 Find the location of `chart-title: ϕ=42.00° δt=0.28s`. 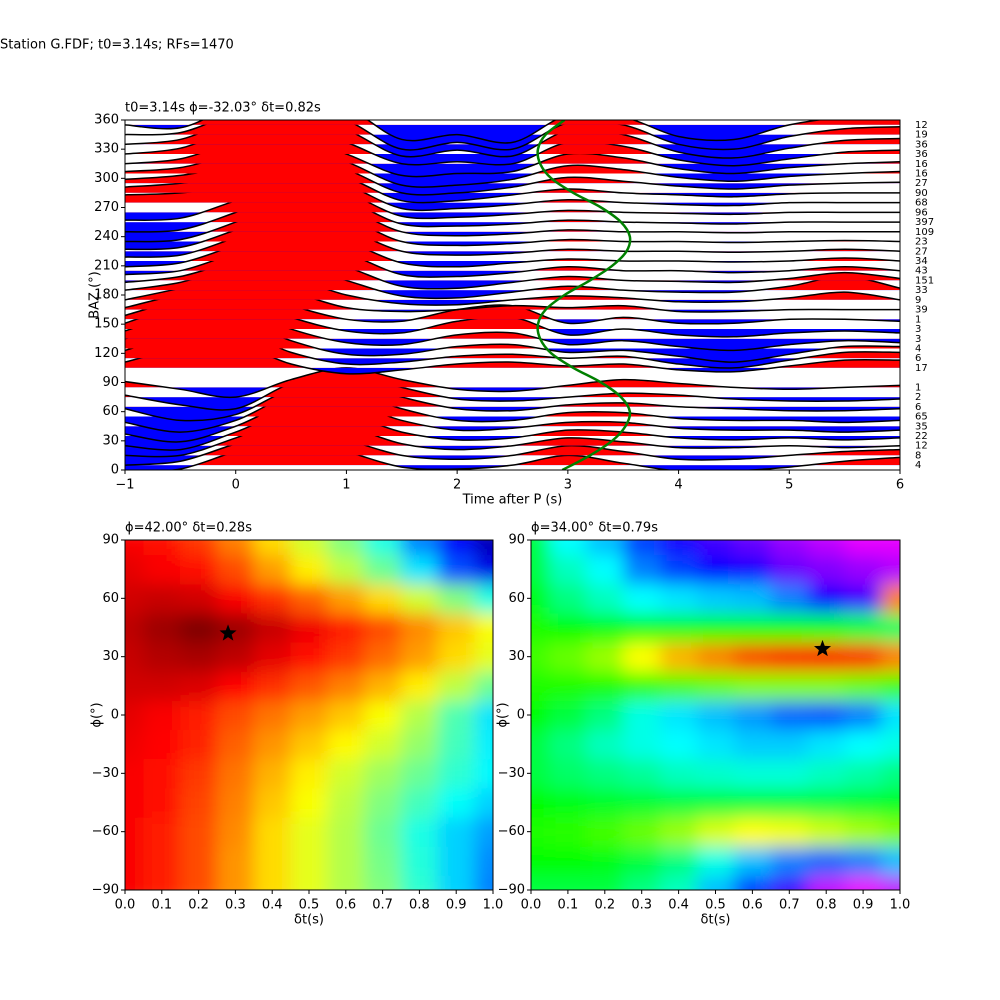

chart-title: ϕ=42.00° δt=0.28s is located at coordinates (188, 528).